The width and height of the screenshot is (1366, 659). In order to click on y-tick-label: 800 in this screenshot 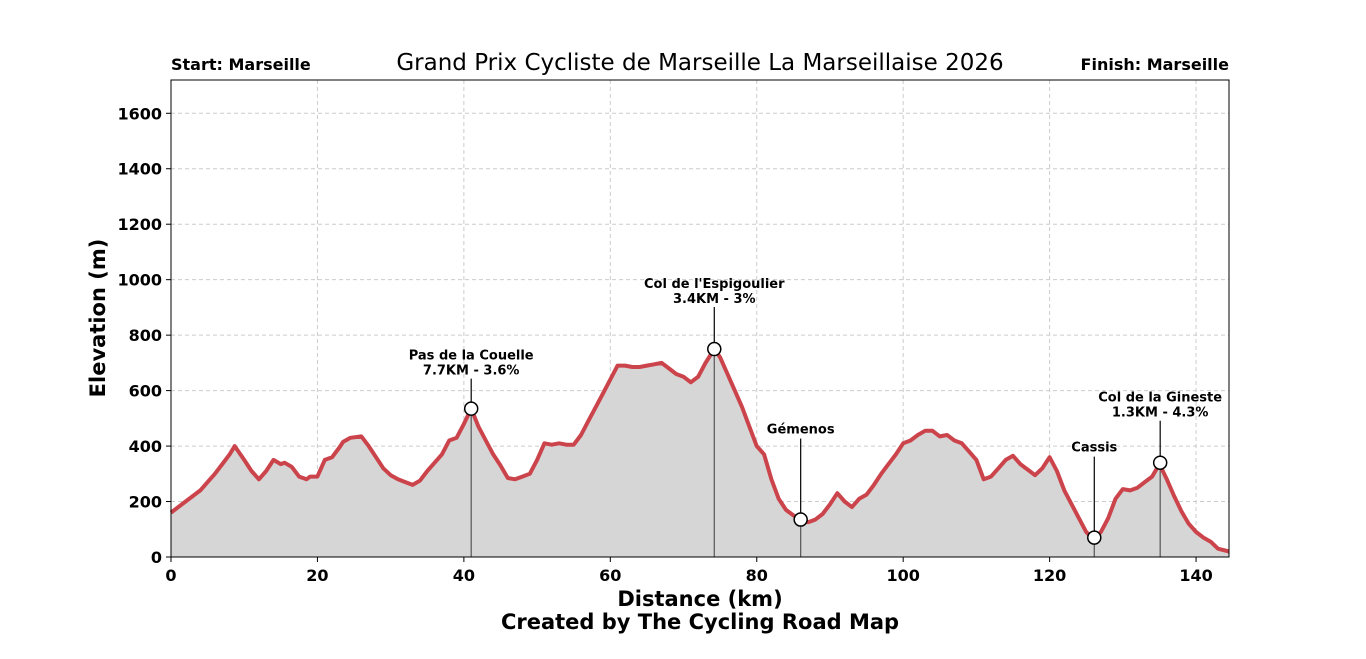, I will do `click(145, 335)`.